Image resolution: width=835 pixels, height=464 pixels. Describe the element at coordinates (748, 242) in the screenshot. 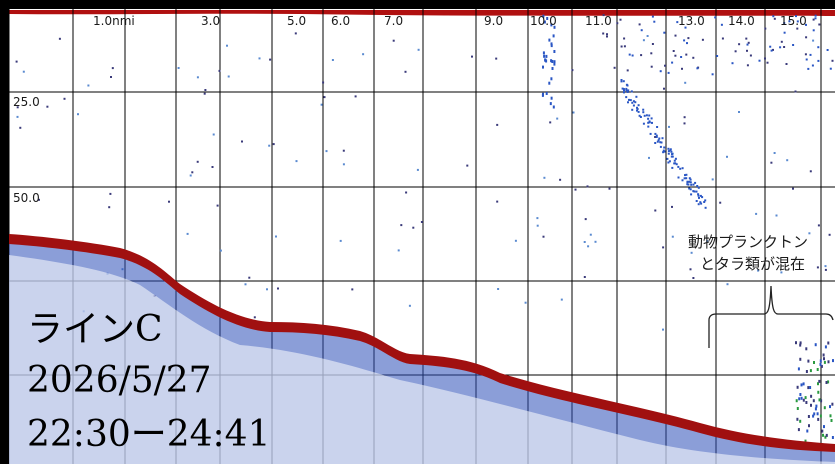

I see `annotation-line-1: 動物プランクトン` at that location.